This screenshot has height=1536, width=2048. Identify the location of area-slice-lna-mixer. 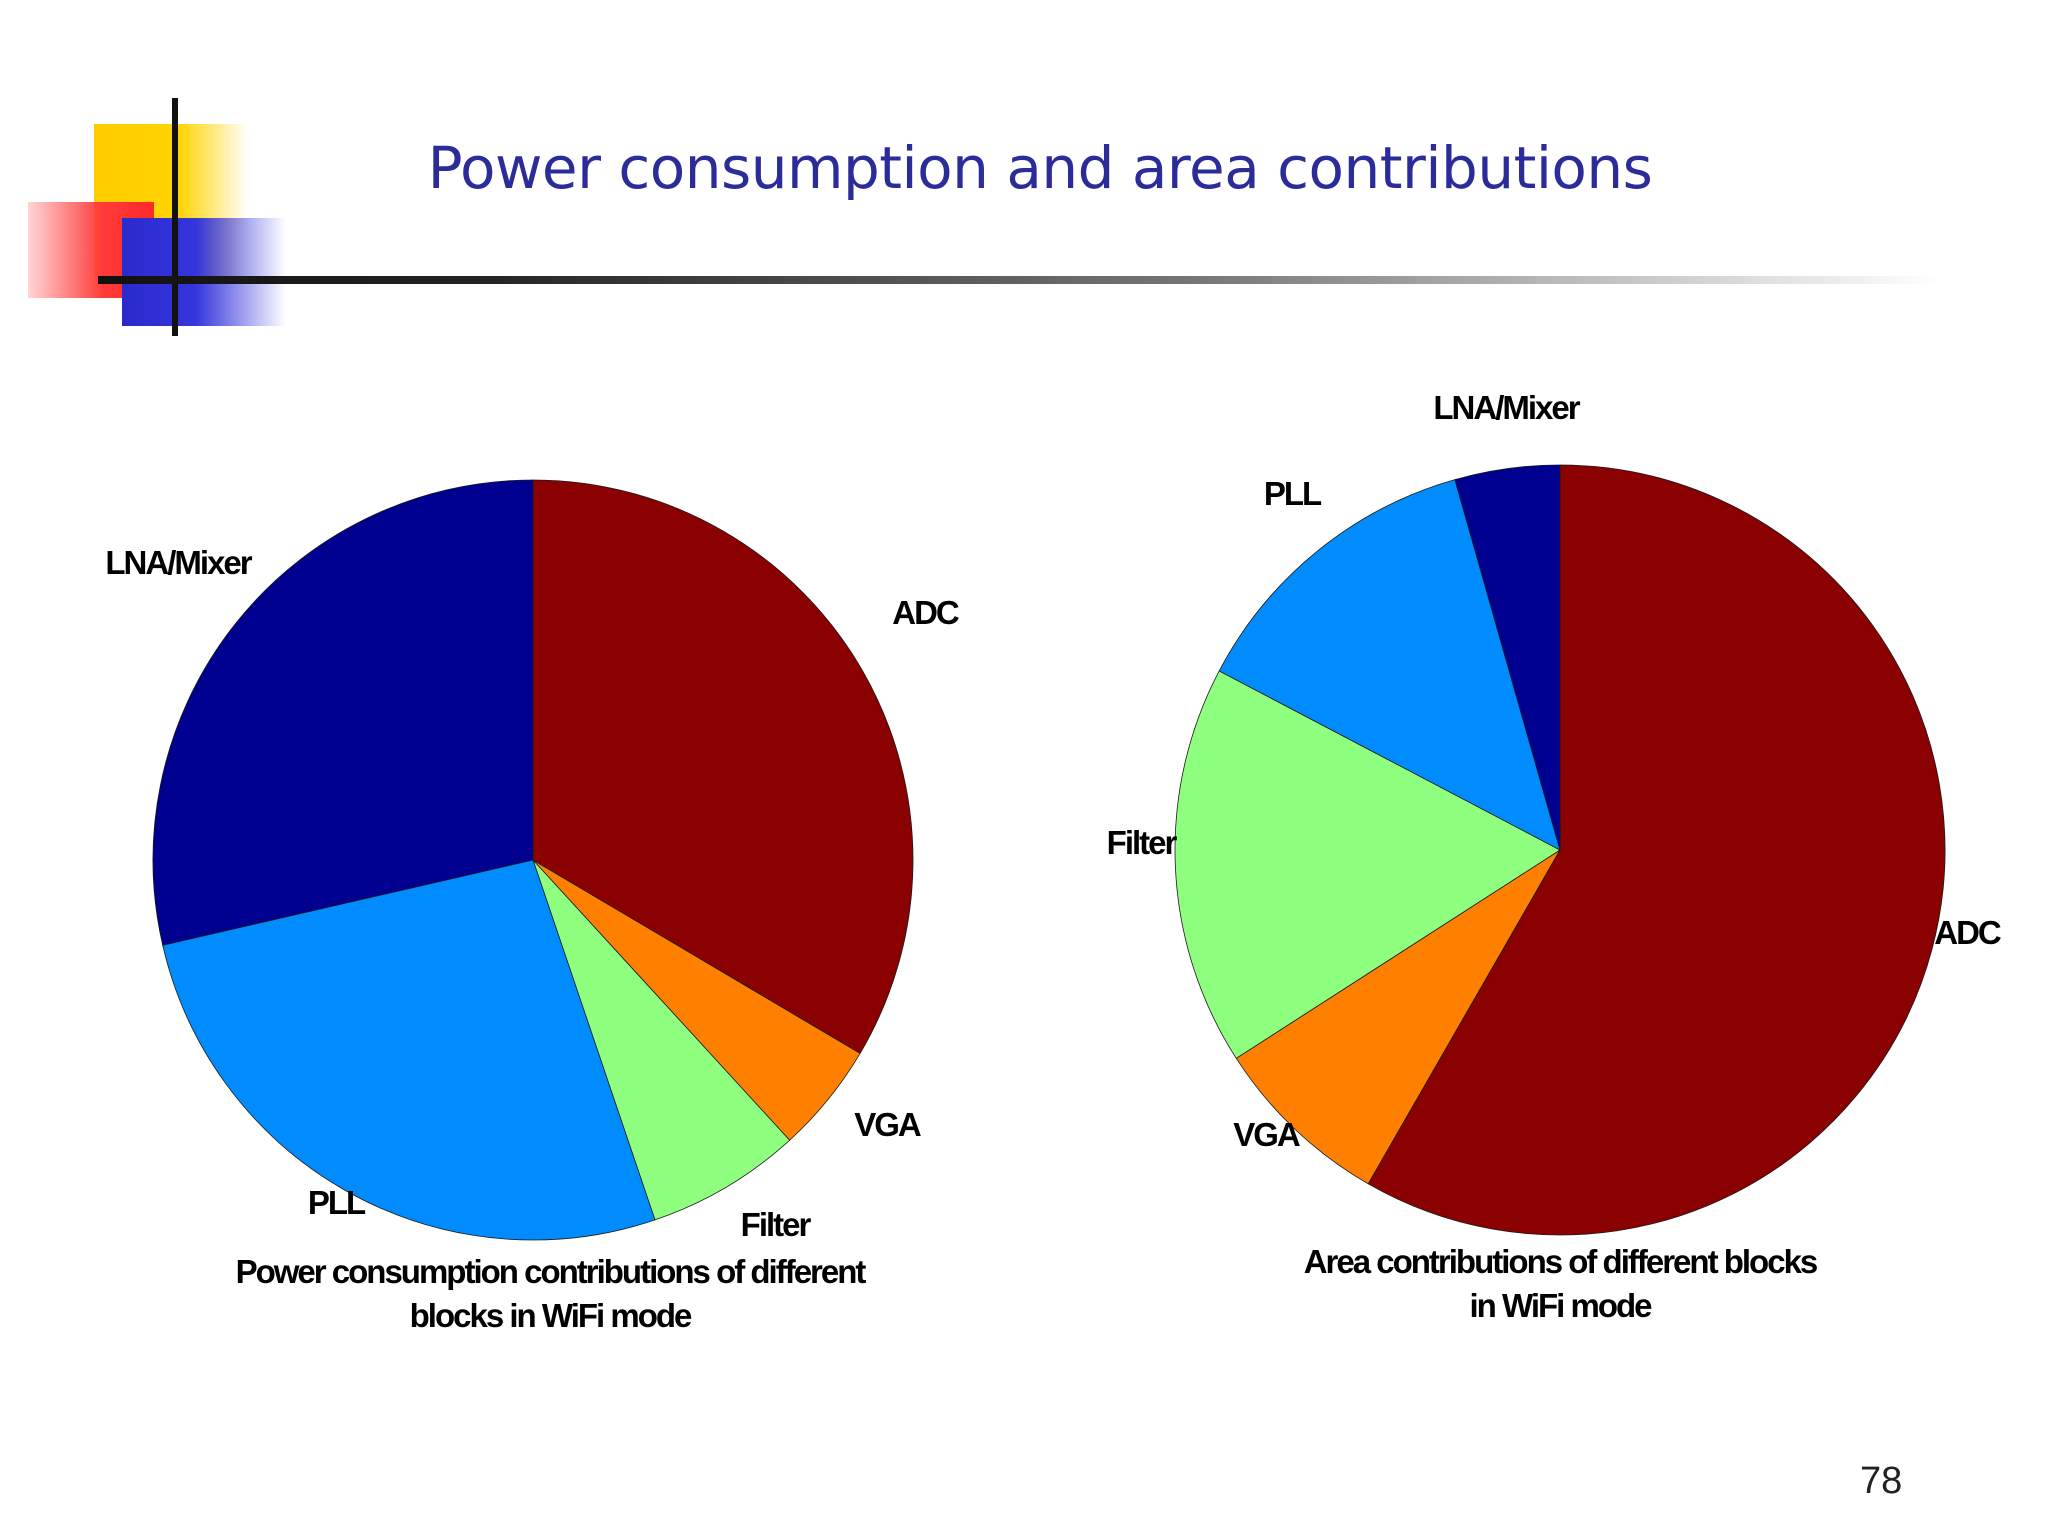
(1507, 657).